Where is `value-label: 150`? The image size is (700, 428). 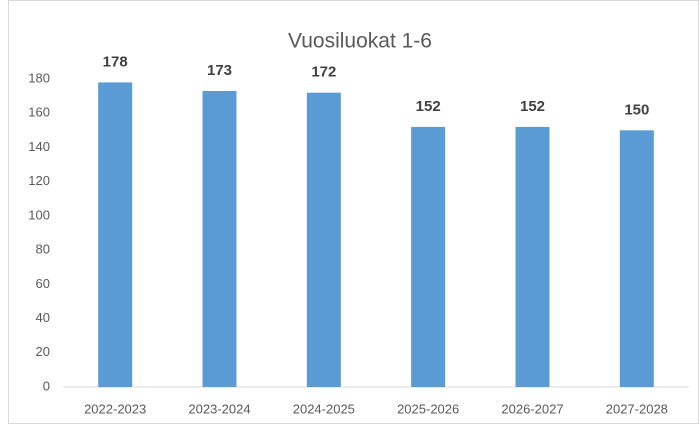 value-label: 150 is located at coordinates (636, 109).